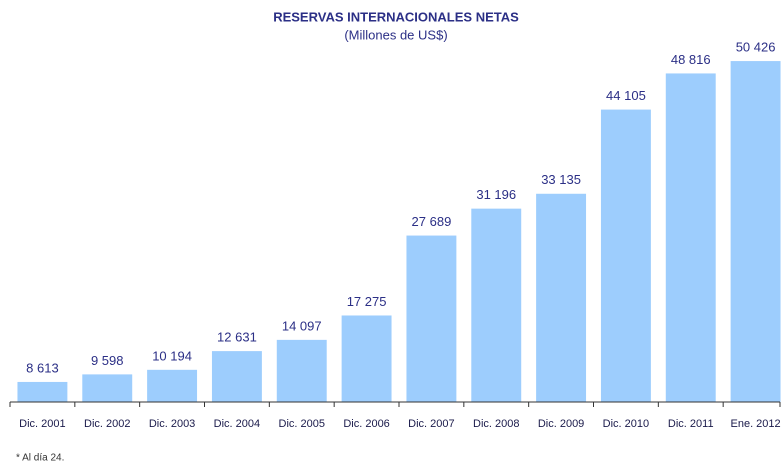 The width and height of the screenshot is (782, 466). I want to click on chart-subtitle: (Millones de US$), so click(395, 34).